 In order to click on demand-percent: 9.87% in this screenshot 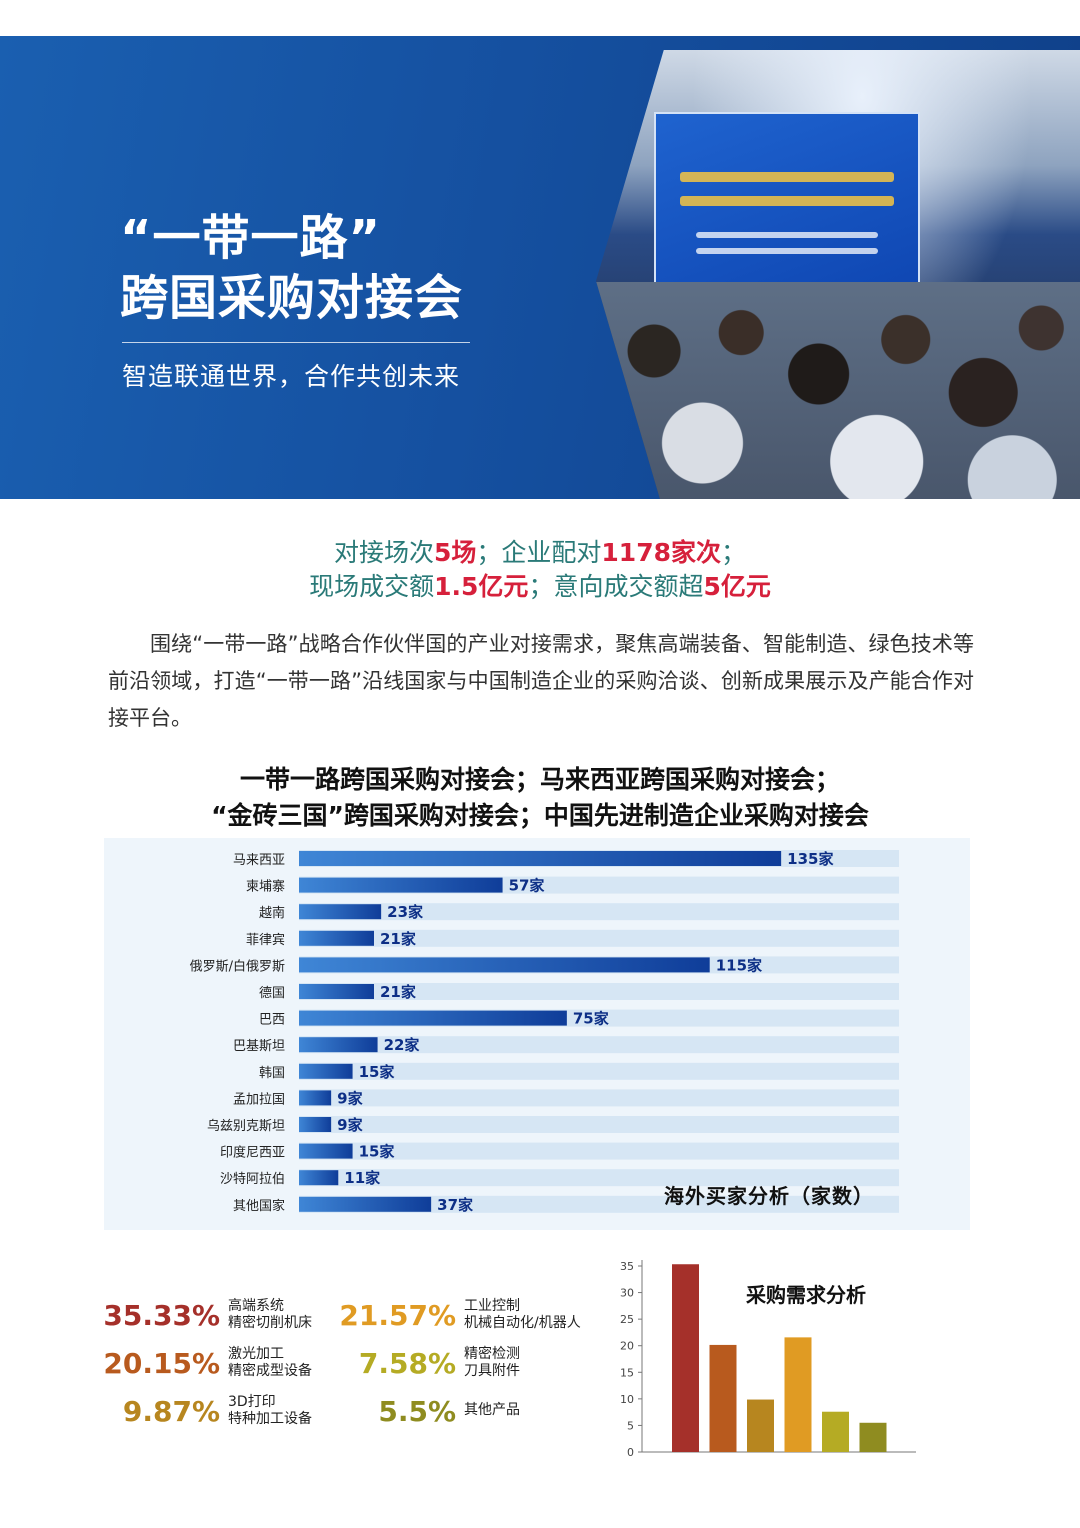, I will do `click(171, 1411)`.